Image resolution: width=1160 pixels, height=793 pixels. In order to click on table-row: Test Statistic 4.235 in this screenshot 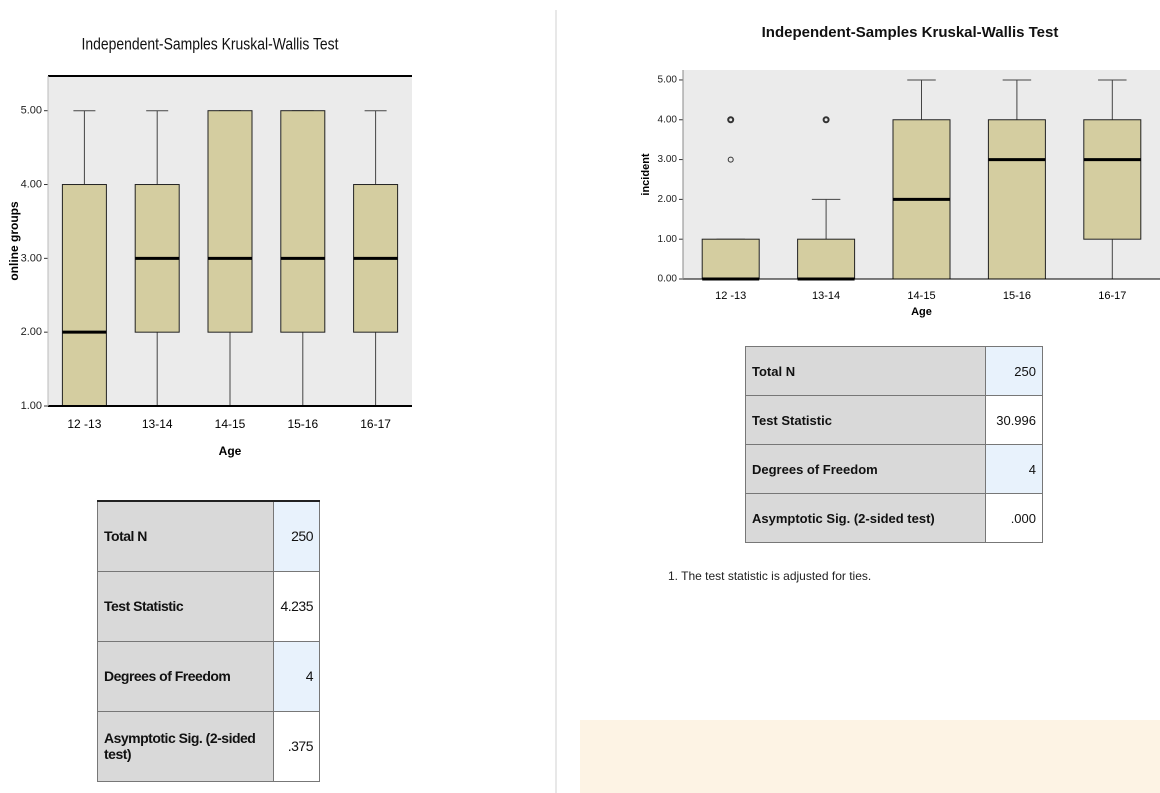, I will do `click(208, 606)`.